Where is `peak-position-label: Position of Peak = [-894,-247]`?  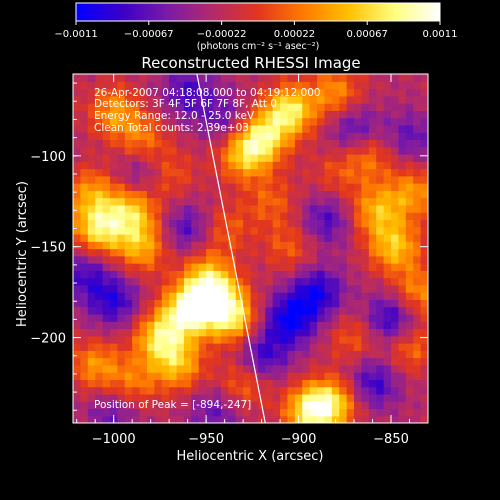 peak-position-label: Position of Peak = [-894,-247] is located at coordinates (172, 405).